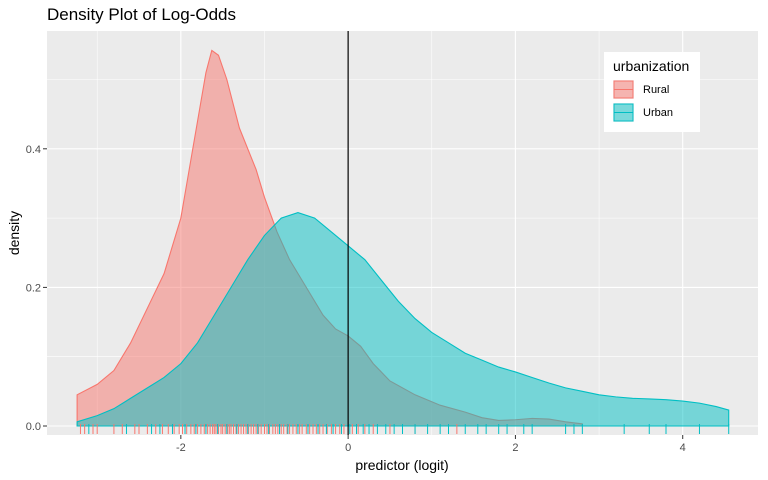 The image size is (768, 480). I want to click on legend-items: Rural Urban, so click(643, 101).